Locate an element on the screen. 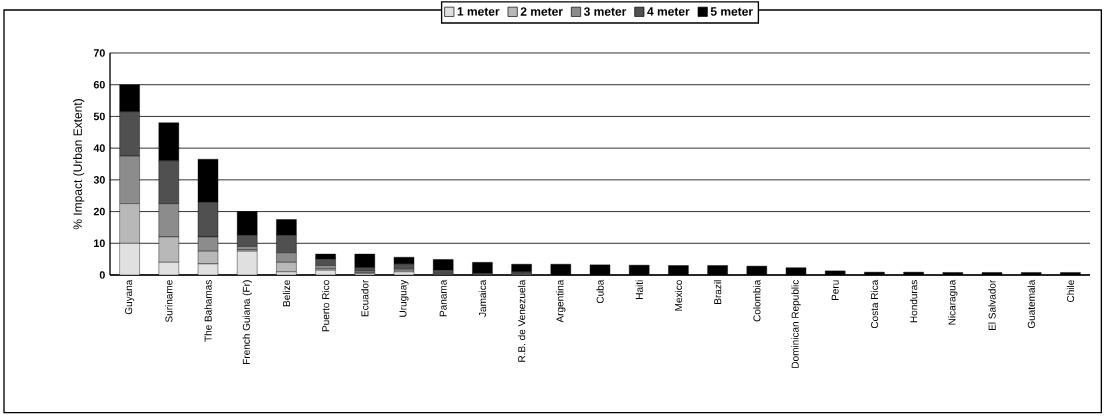  x-tick-label: Panama is located at coordinates (443, 298).